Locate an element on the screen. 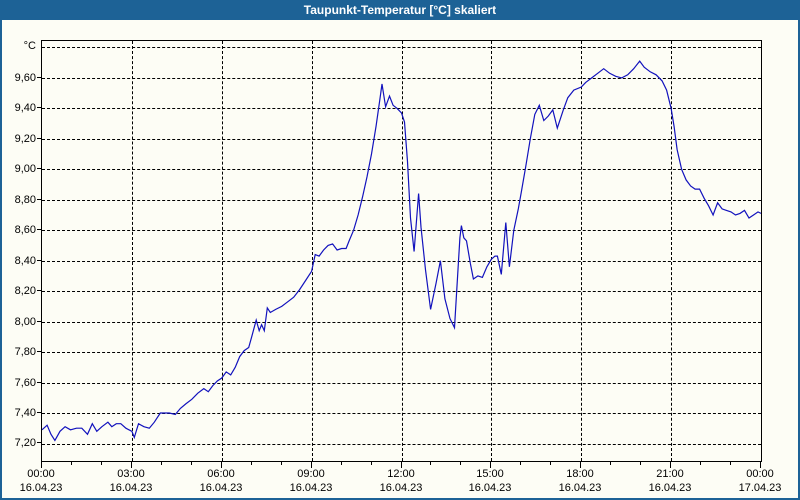 The height and width of the screenshot is (500, 800). x-tick-time-label: 21:00 is located at coordinates (670, 474).